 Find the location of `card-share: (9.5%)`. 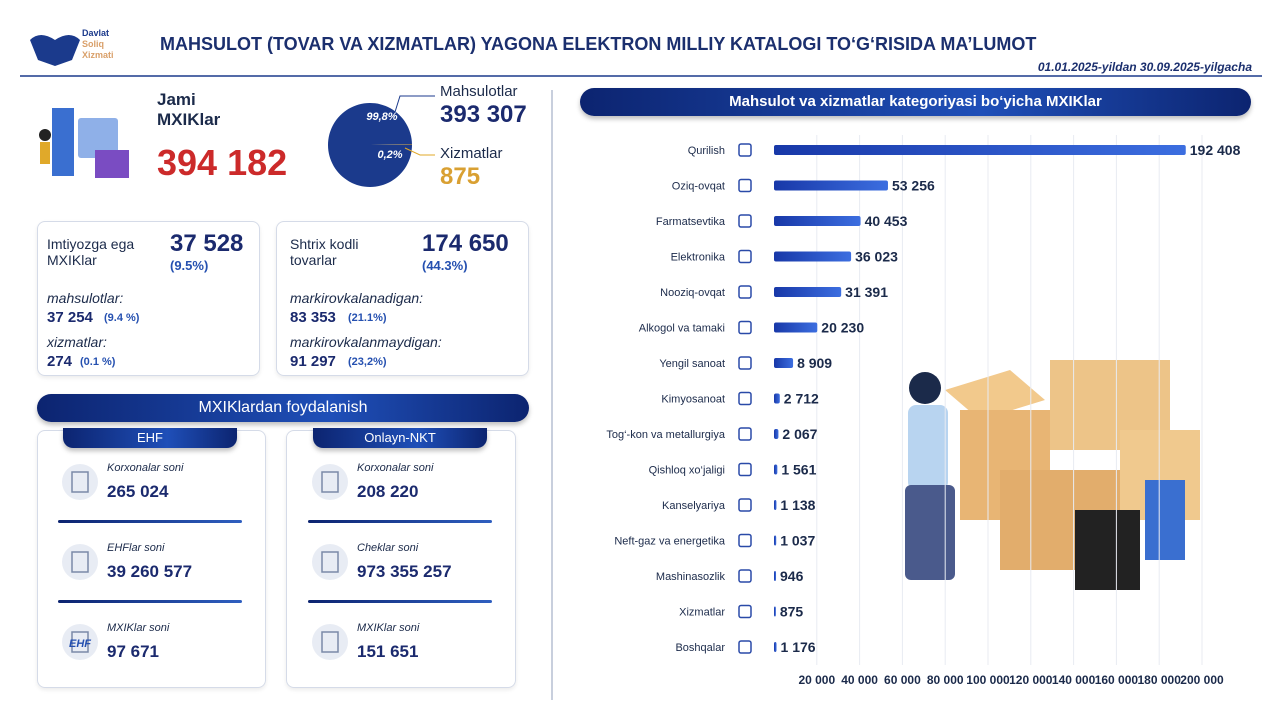

card-share: (9.5%) is located at coordinates (189, 265).